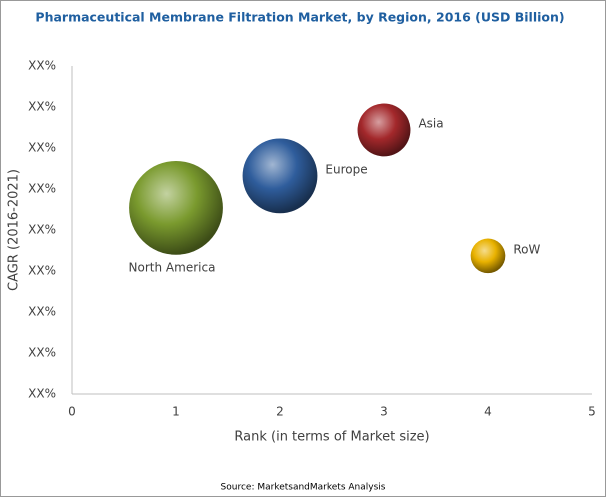  What do you see at coordinates (280, 412) in the screenshot?
I see `x-tick-label: 2` at bounding box center [280, 412].